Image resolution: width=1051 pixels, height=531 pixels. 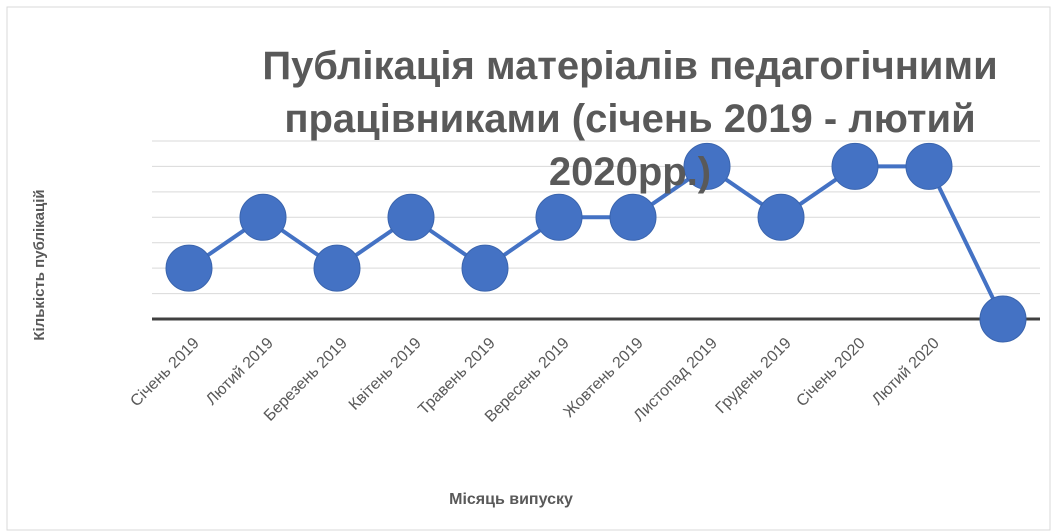 What do you see at coordinates (39, 264) in the screenshot?
I see `y-axis-label: Кількість публікацій` at bounding box center [39, 264].